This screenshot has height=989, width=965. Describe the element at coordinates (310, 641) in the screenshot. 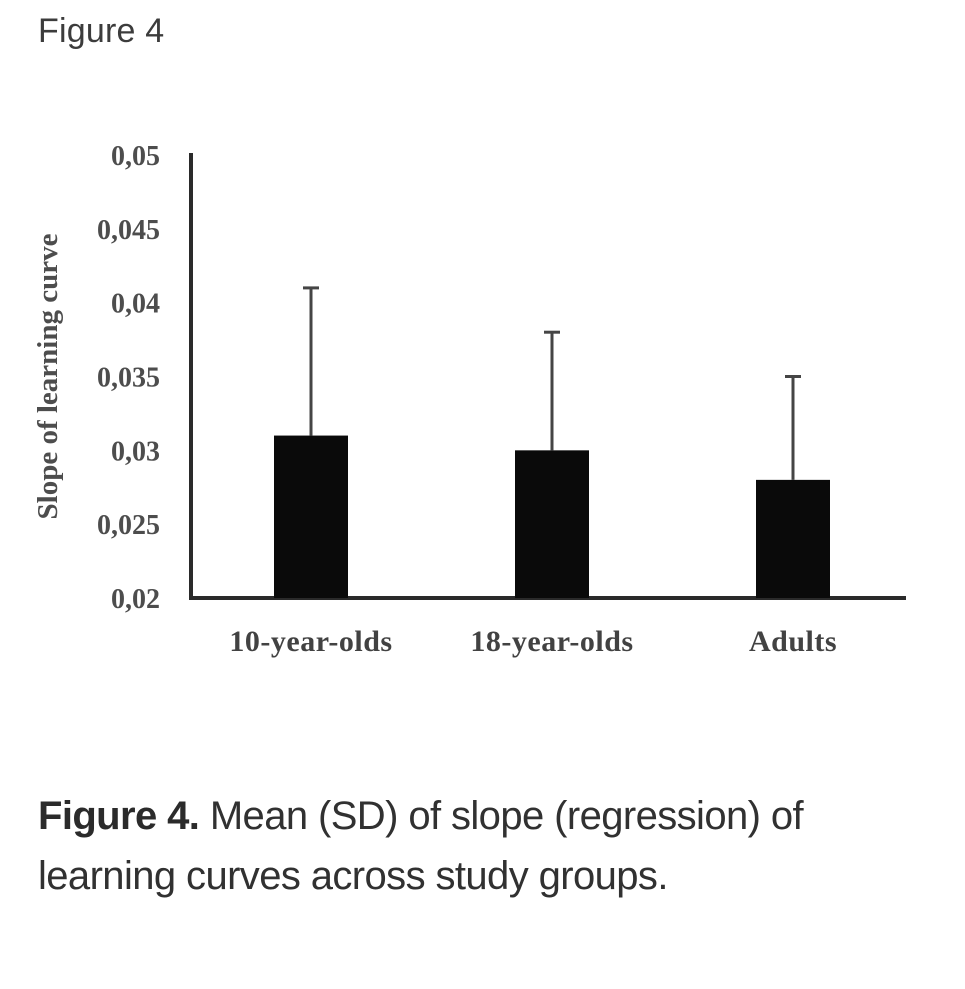

I see `x-category-label: 10-year-olds` at that location.